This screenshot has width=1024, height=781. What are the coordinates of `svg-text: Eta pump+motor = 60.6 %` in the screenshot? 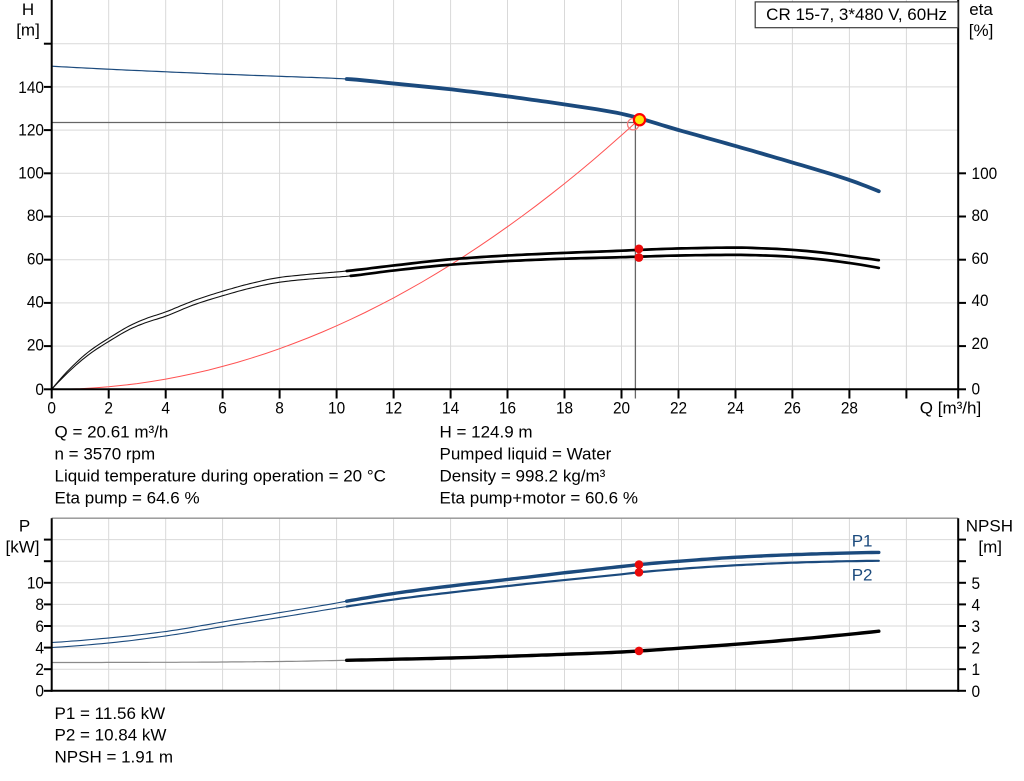 It's located at (539, 498).